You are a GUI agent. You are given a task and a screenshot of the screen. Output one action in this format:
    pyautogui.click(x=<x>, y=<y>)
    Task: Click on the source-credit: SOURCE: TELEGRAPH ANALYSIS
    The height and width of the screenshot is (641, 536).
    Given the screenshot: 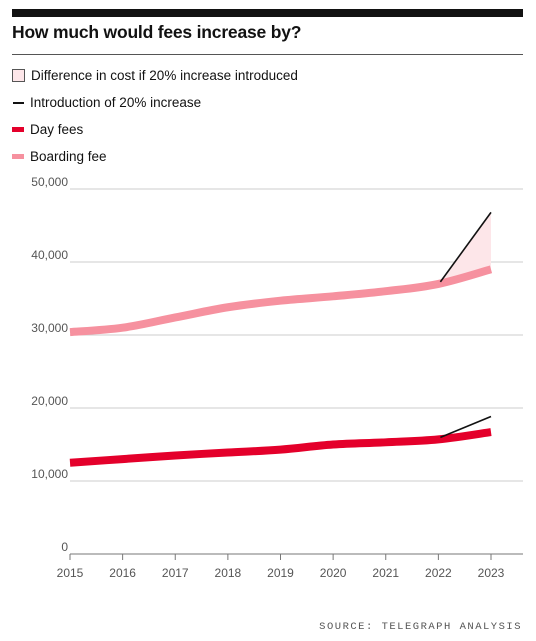 What is the action you would take?
    pyautogui.click(x=420, y=627)
    